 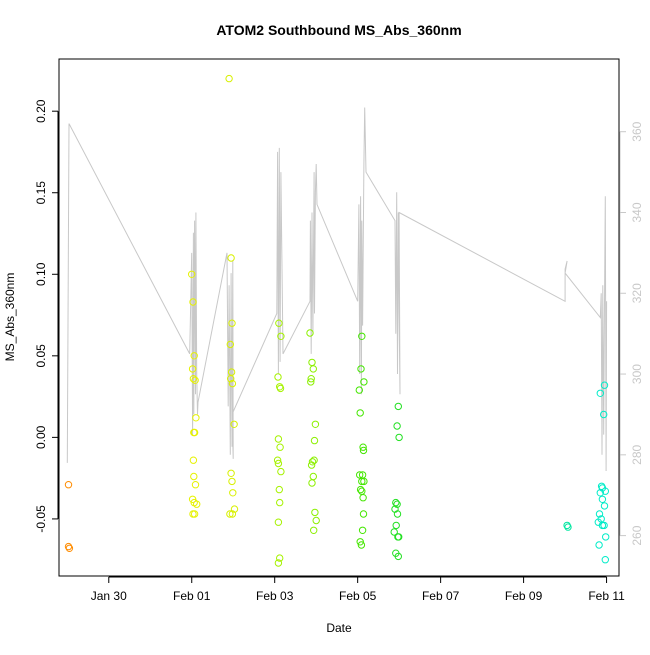 What do you see at coordinates (109, 596) in the screenshot?
I see `x-tick-label: Jan 30` at bounding box center [109, 596].